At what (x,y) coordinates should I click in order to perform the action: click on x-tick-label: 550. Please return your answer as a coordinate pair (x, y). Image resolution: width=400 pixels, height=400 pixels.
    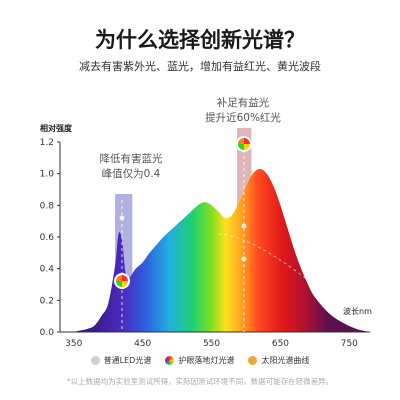
    Looking at the image, I should click on (211, 344).